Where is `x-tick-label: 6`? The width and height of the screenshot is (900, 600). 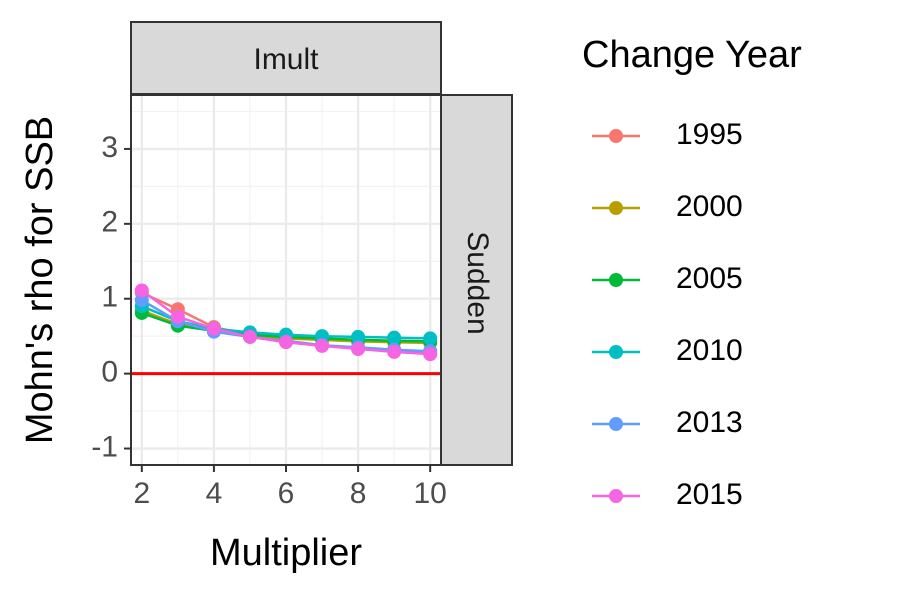
x-tick-label: 6 is located at coordinates (286, 493).